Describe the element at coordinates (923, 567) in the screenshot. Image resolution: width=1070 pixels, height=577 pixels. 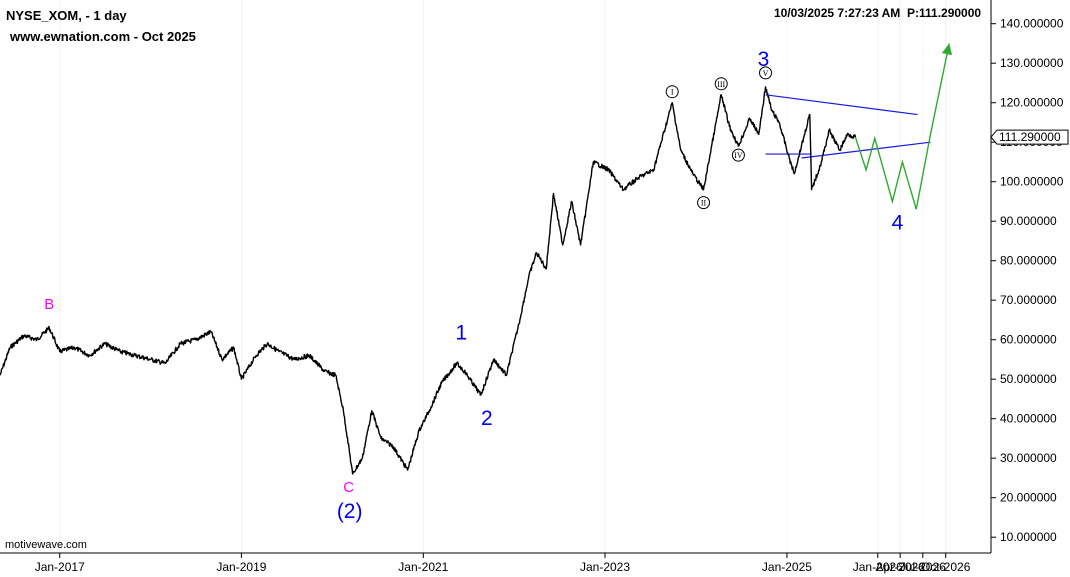
I see `x-tick-label: Jul-2026` at that location.